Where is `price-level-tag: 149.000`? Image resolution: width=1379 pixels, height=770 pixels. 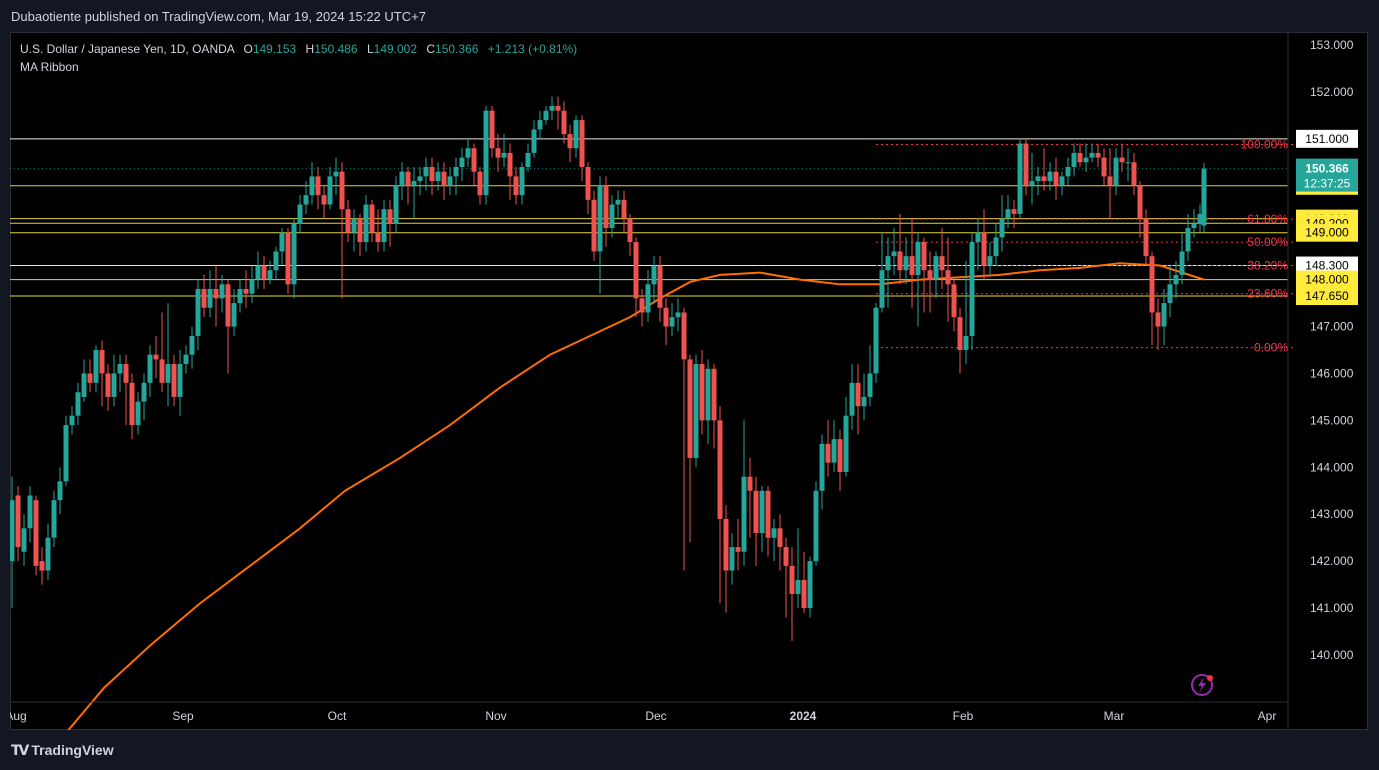 price-level-tag: 149.000 is located at coordinates (1327, 232).